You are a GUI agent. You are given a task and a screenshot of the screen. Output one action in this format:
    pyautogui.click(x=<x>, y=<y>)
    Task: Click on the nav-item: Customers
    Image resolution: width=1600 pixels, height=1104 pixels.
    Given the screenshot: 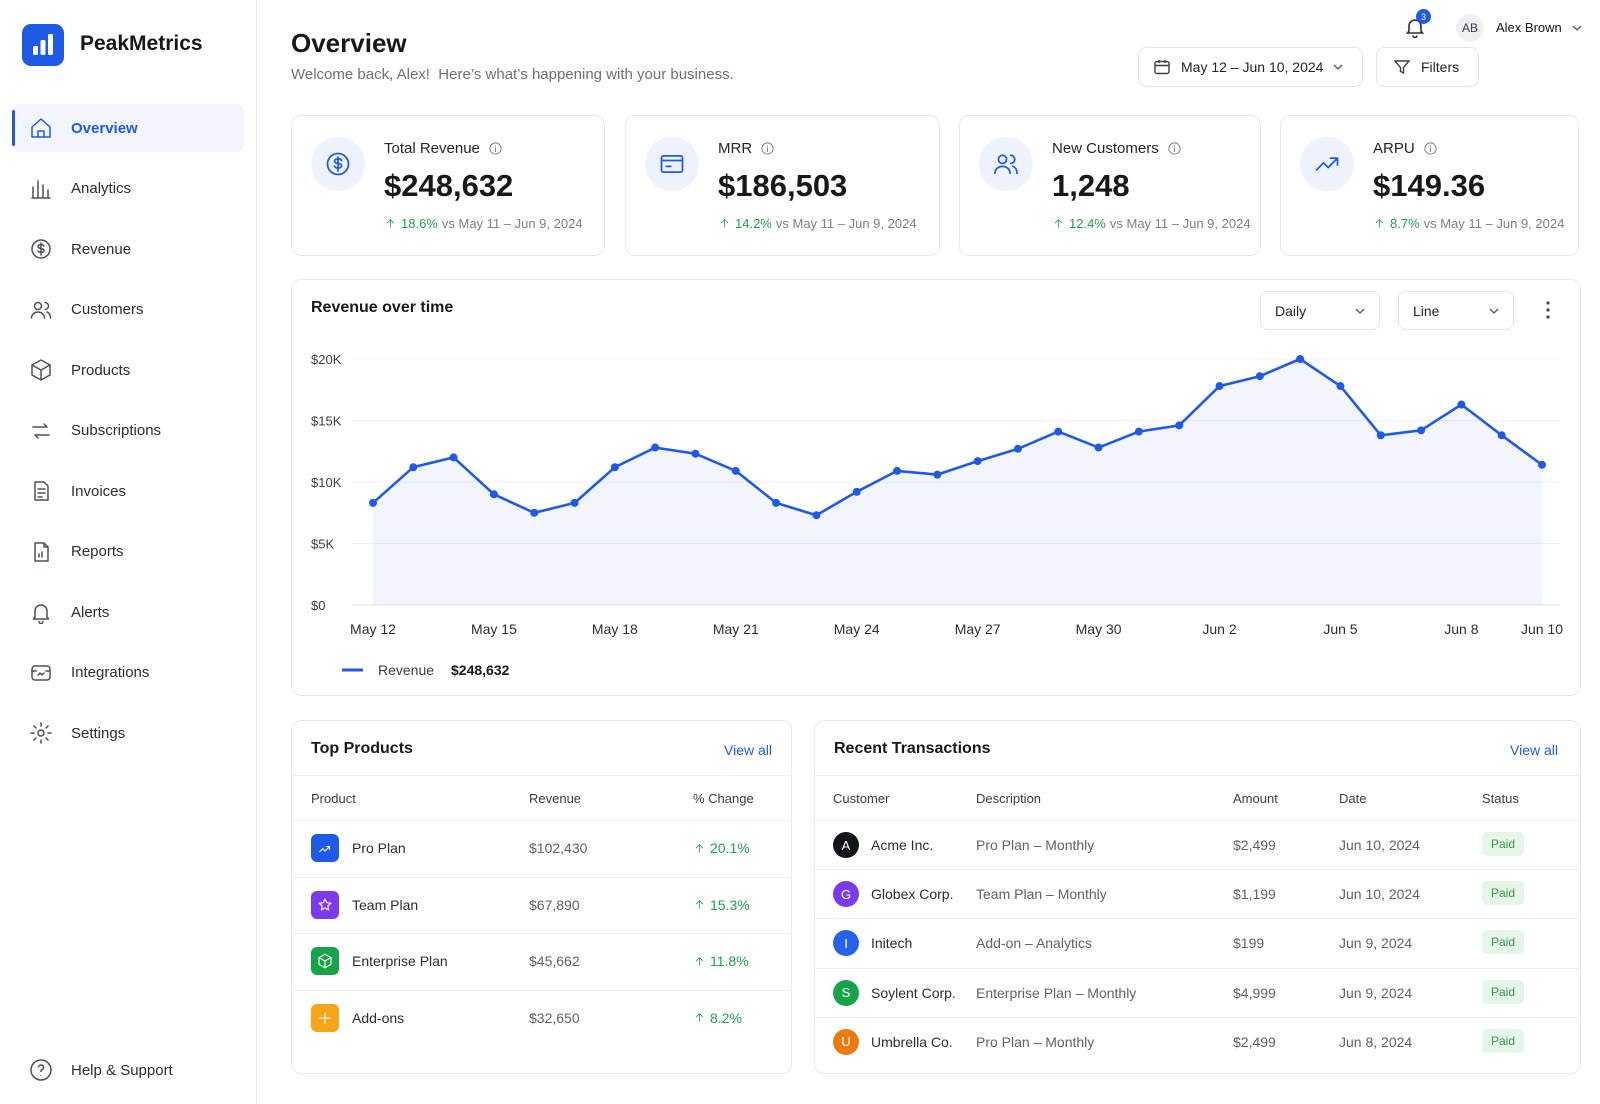 What is the action you would take?
    pyautogui.click(x=128, y=310)
    